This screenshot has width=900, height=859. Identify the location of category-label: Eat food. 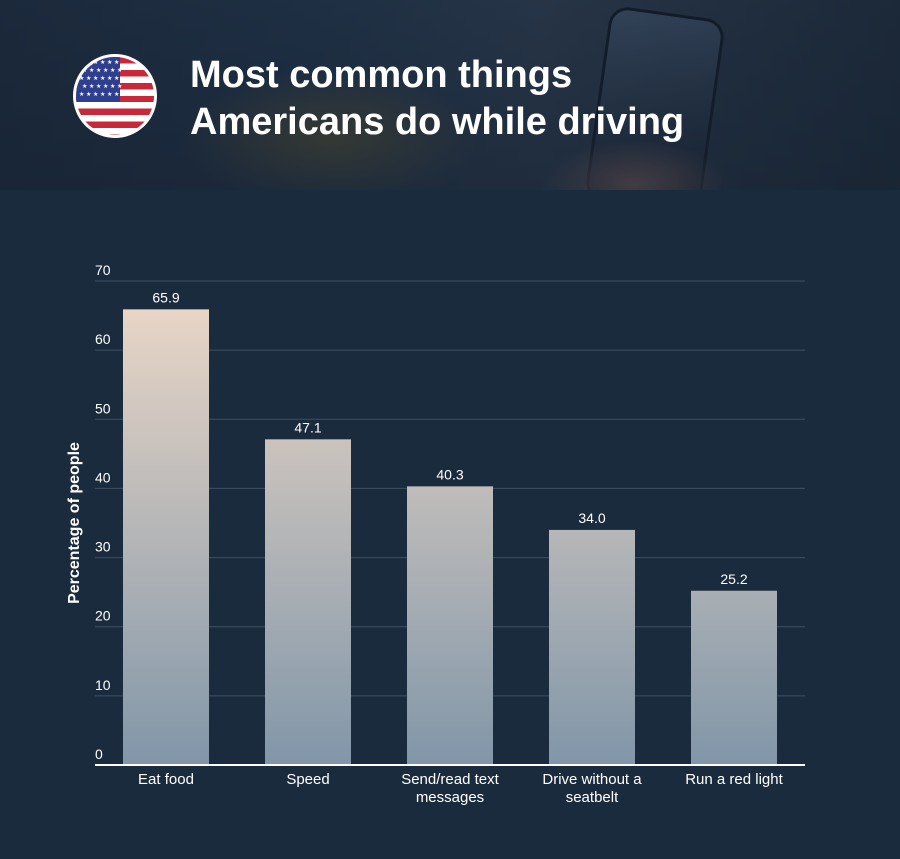
(166, 779).